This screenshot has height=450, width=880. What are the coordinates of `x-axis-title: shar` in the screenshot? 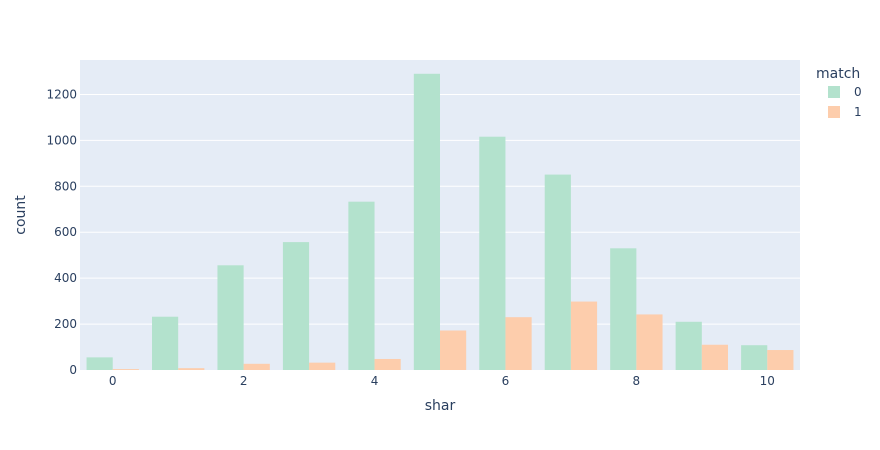 It's located at (440, 406).